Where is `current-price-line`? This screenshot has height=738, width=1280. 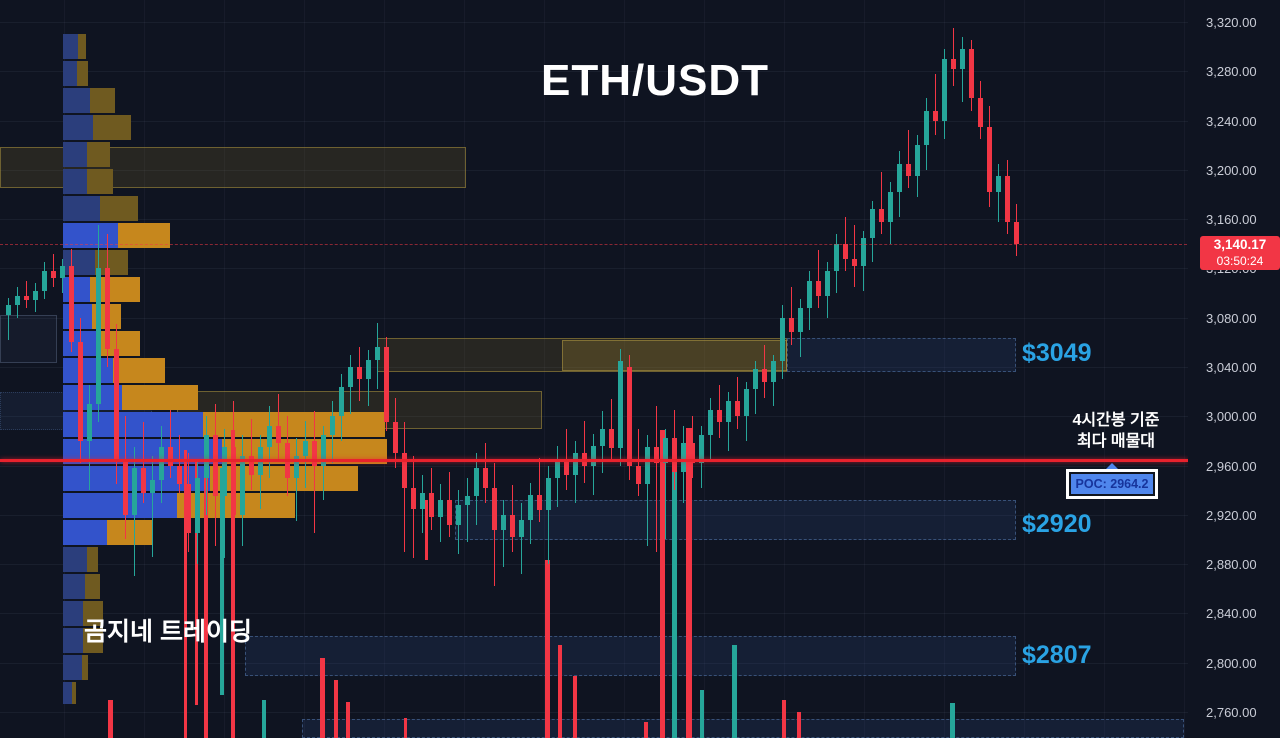 current-price-line is located at coordinates (601, 244).